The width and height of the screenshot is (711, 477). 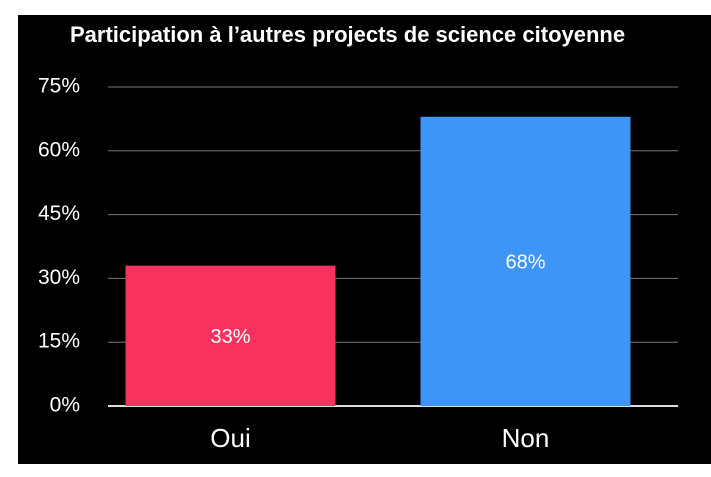 What do you see at coordinates (59, 149) in the screenshot?
I see `y-tick-label: 60%` at bounding box center [59, 149].